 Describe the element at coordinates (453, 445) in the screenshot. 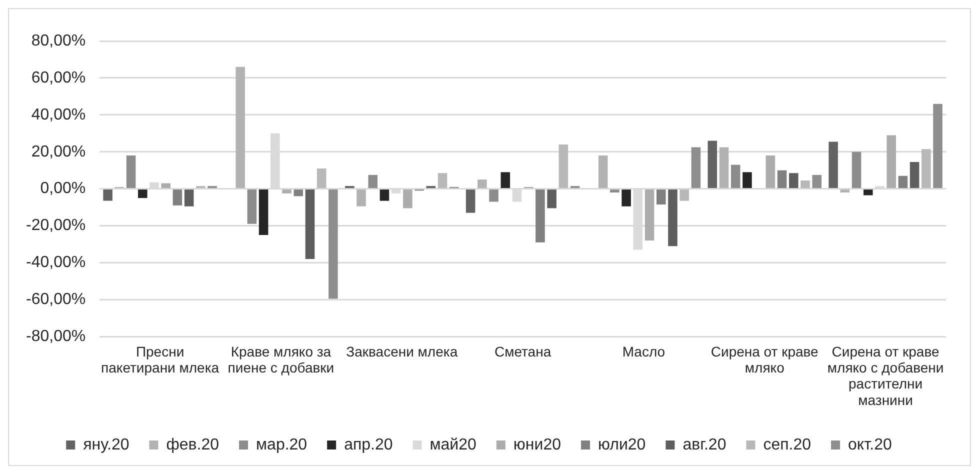

I see `legend-label: май20` at that location.